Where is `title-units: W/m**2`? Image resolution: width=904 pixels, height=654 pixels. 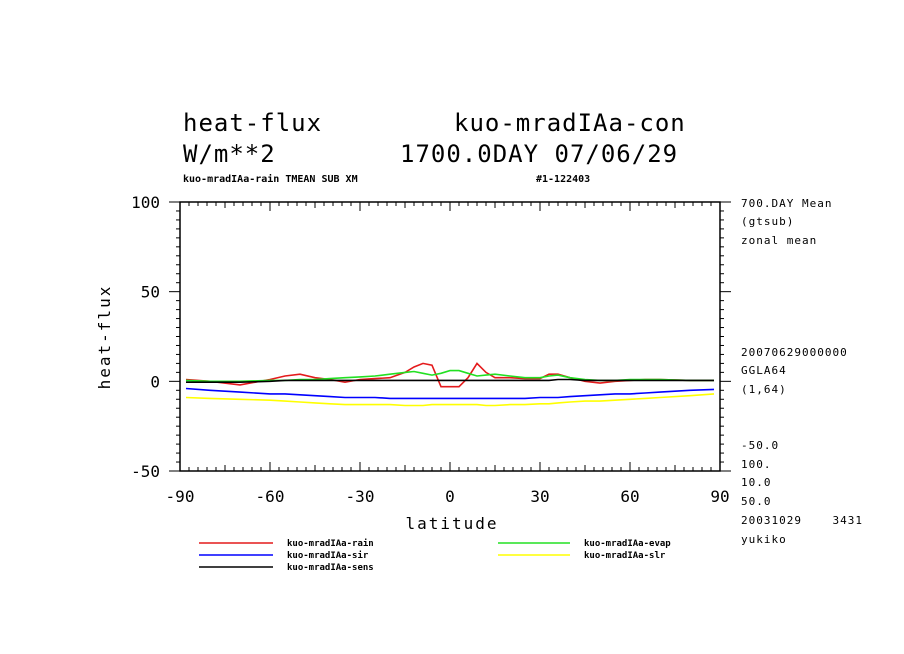 title-units: W/m**2 is located at coordinates (229, 154).